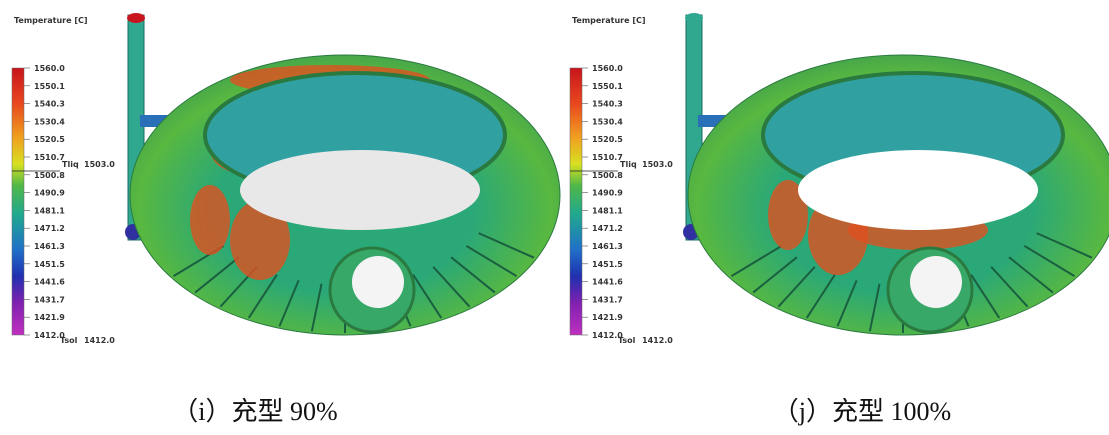 This screenshot has height=435, width=1109. Describe the element at coordinates (862, 411) in the screenshot. I see `caption: （j）充型 100%` at that location.